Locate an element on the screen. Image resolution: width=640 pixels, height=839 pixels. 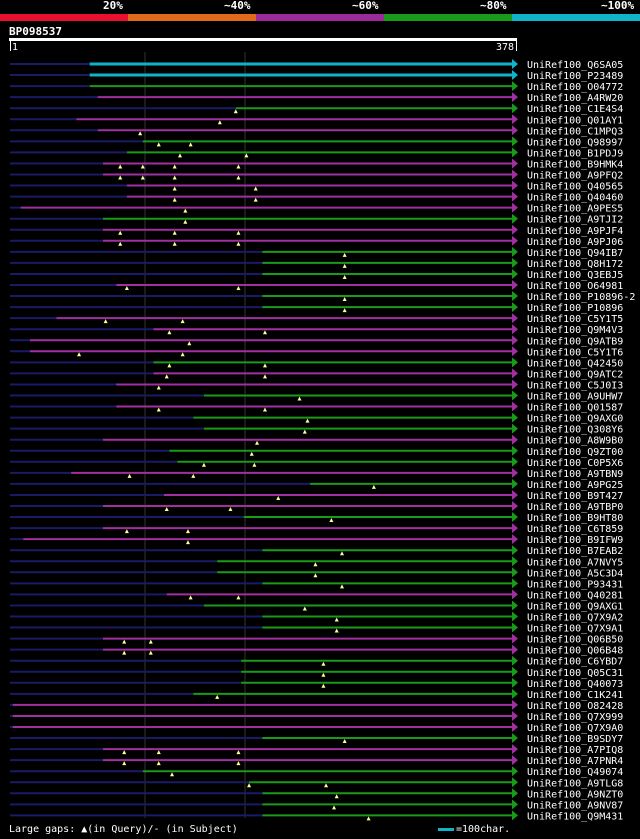
hit-label: UniRef100_A9NV87 is located at coordinates (575, 805).